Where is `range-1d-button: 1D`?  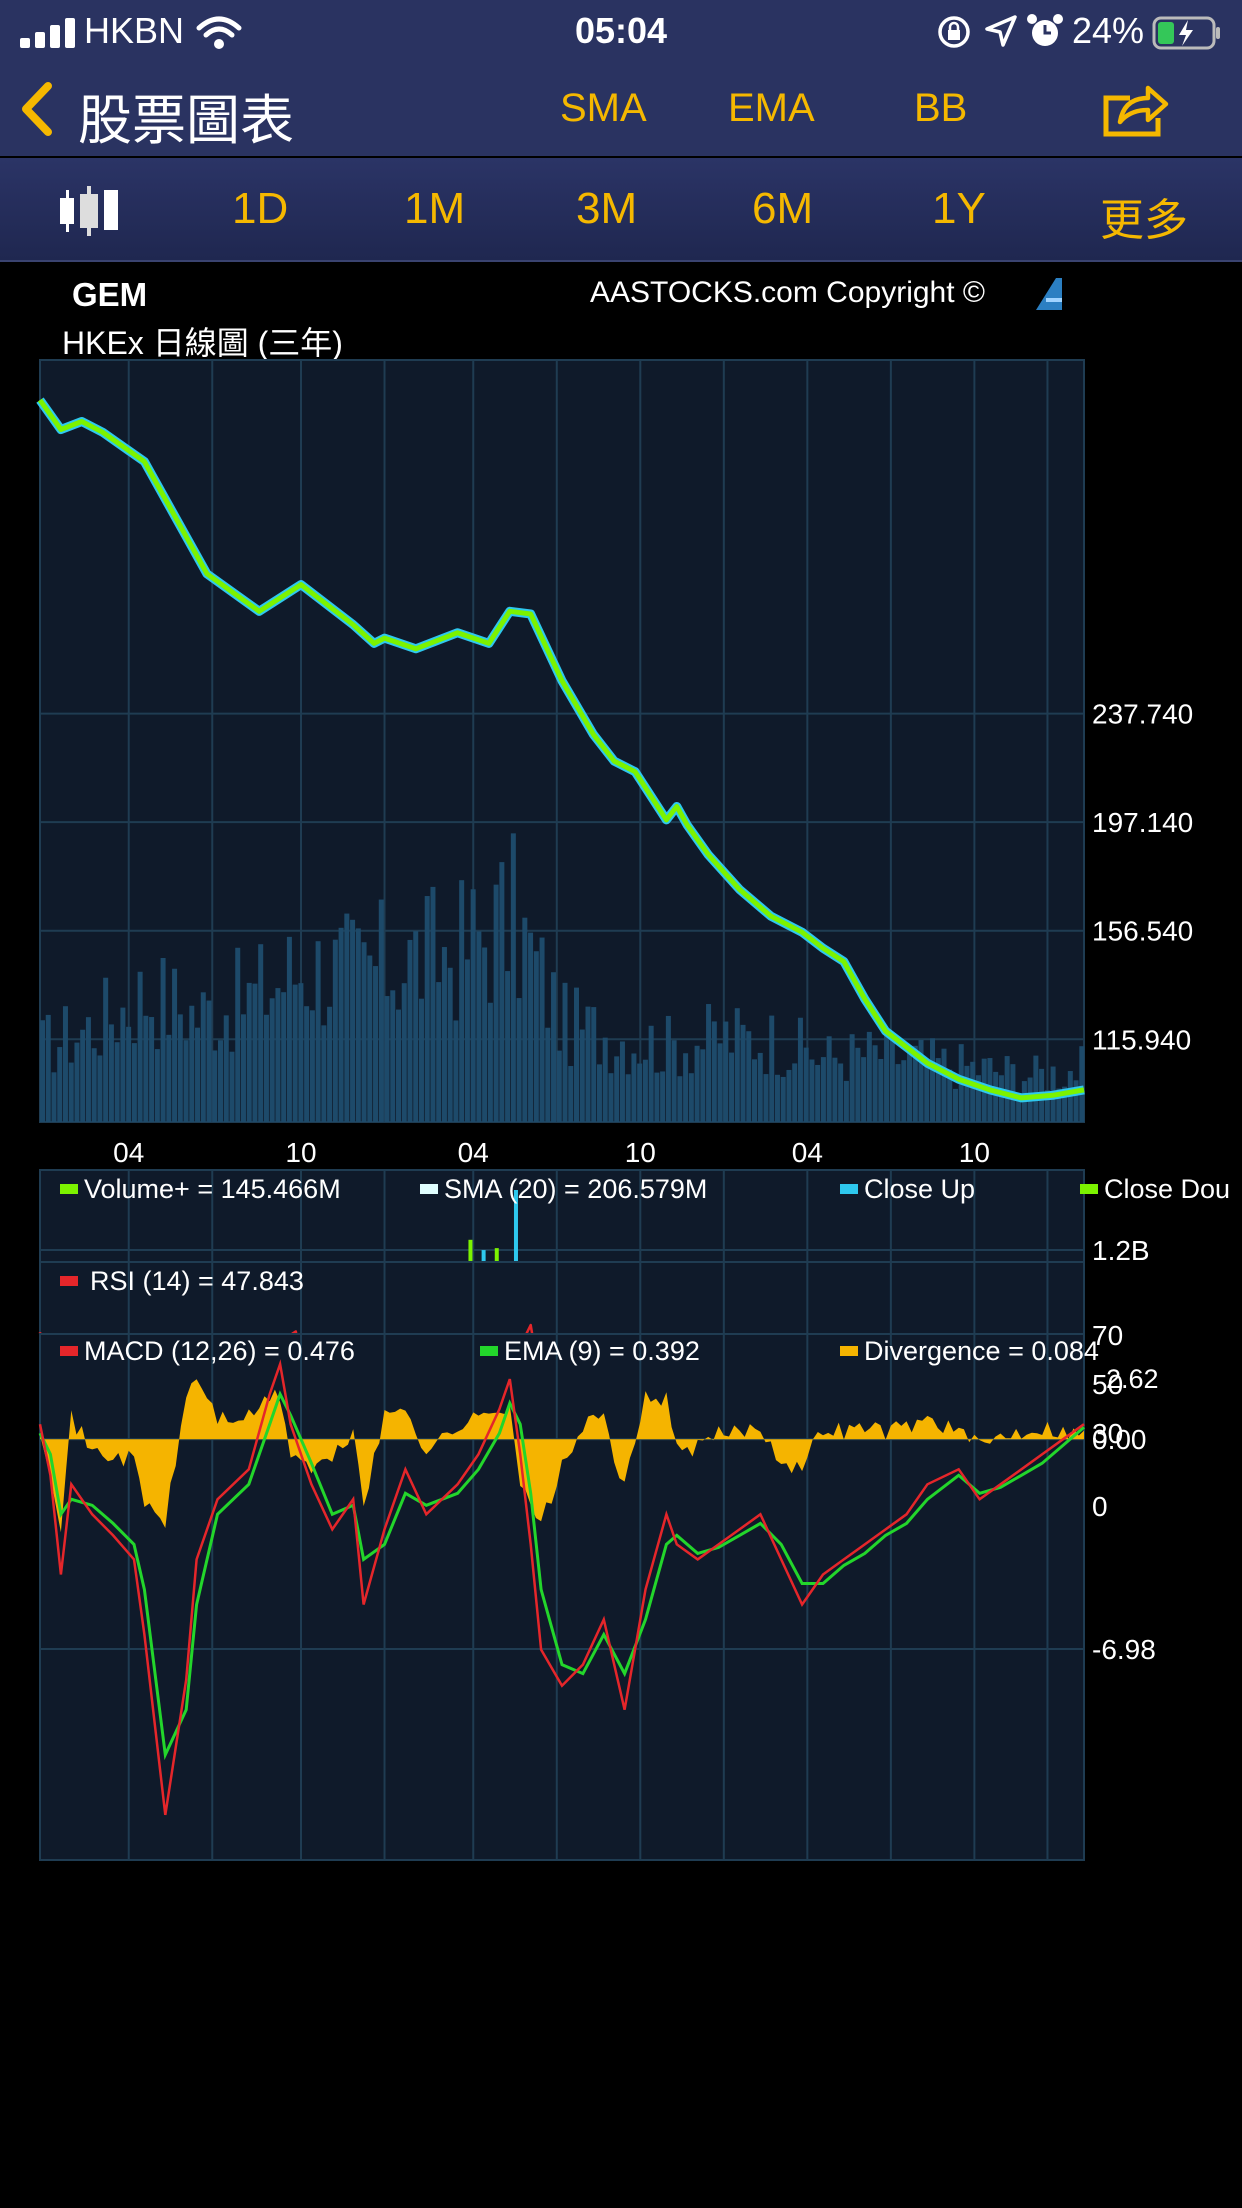
range-1d-button: 1D is located at coordinates (260, 208).